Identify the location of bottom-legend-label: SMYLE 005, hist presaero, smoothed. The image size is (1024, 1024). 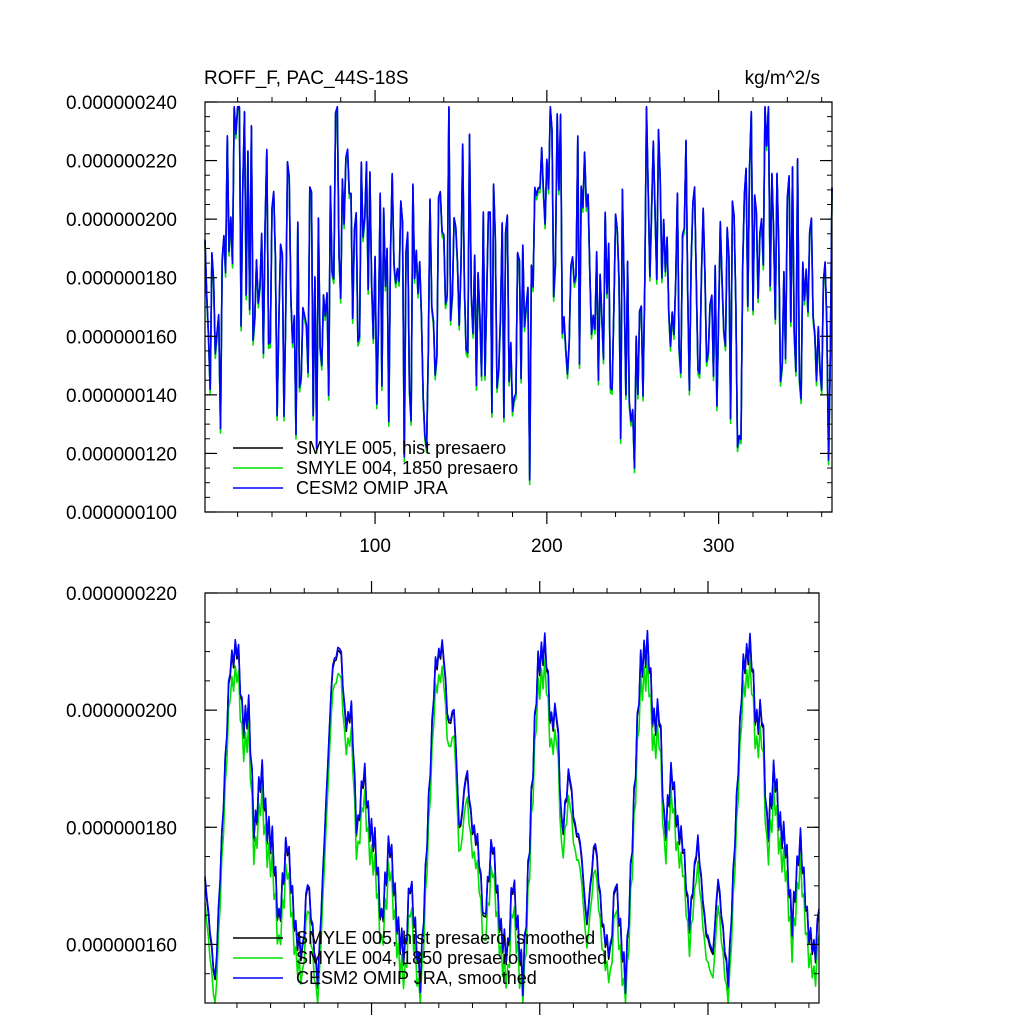
(445, 938).